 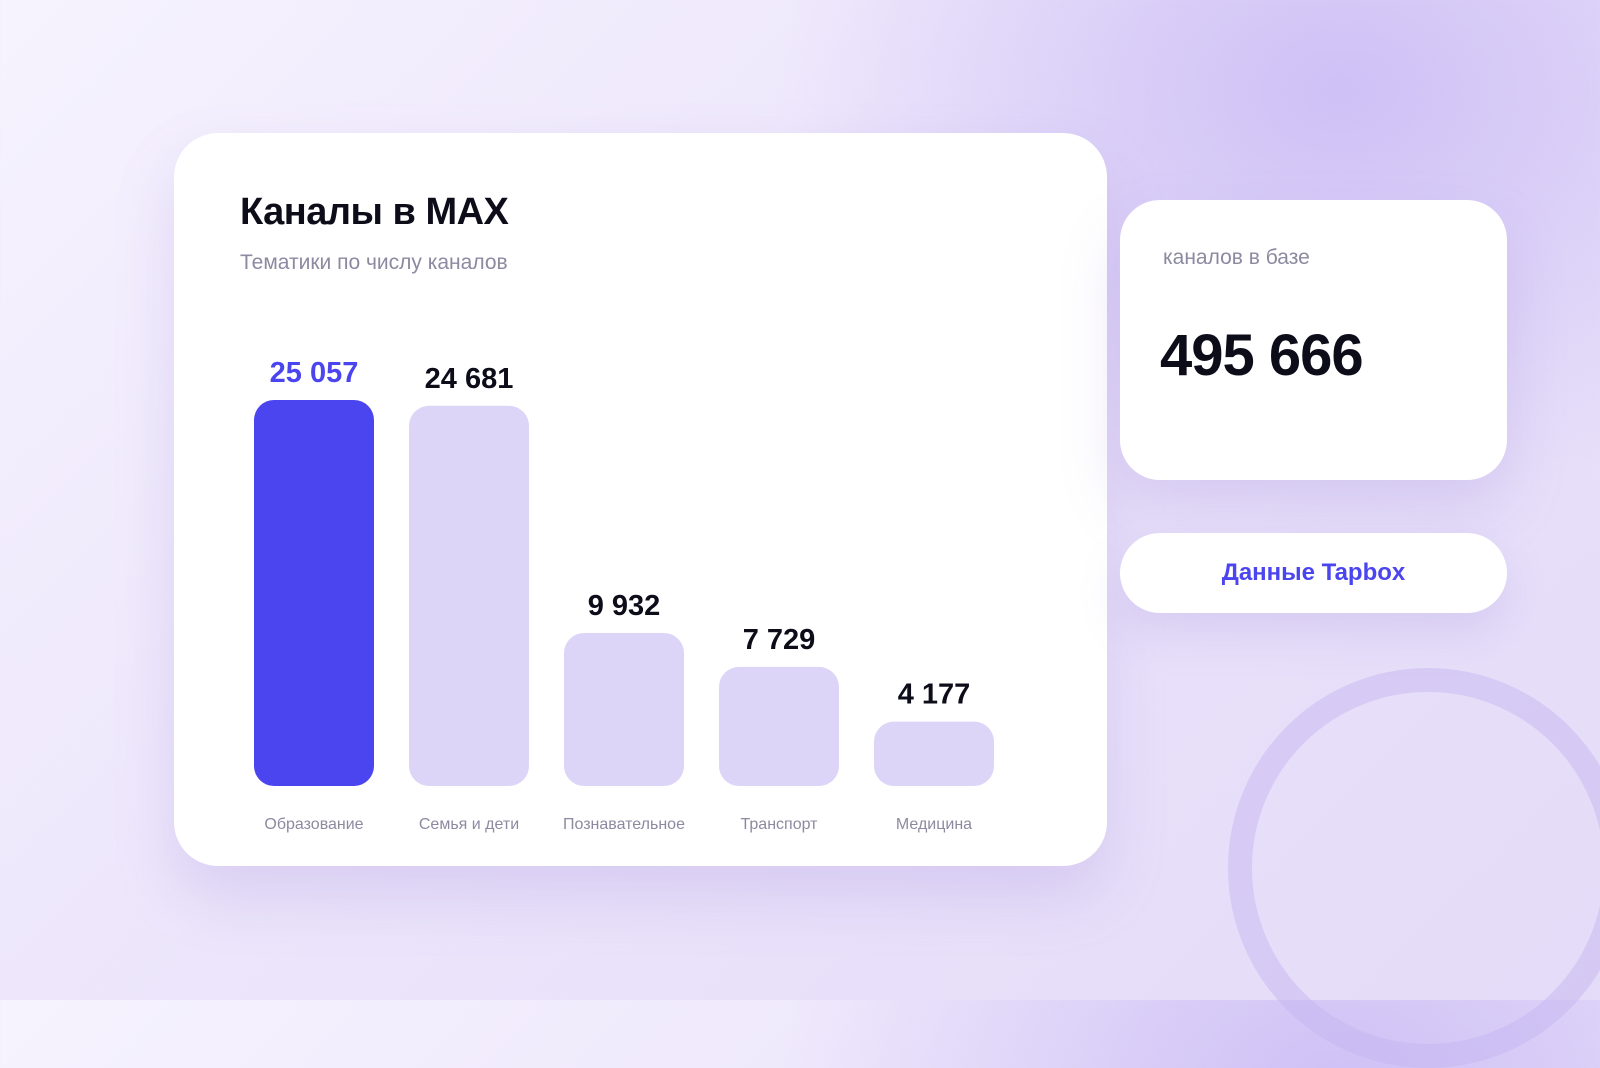 I want to click on total-channels-value: 495 666, so click(x=1262, y=355).